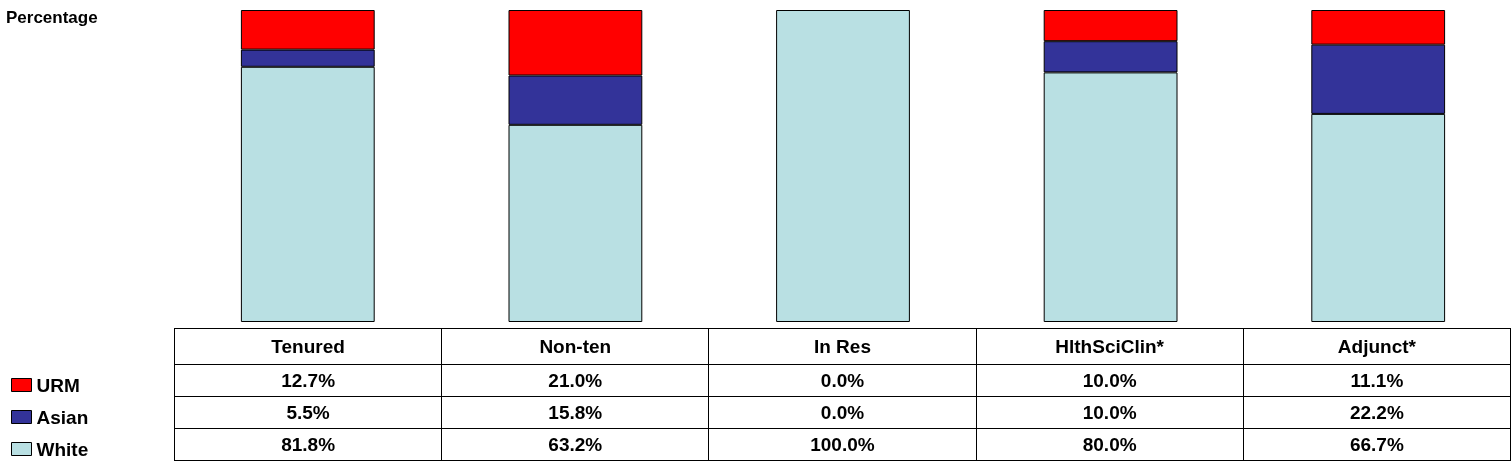 The height and width of the screenshot is (462, 1512). What do you see at coordinates (575, 412) in the screenshot?
I see `data-label: 15.8%` at bounding box center [575, 412].